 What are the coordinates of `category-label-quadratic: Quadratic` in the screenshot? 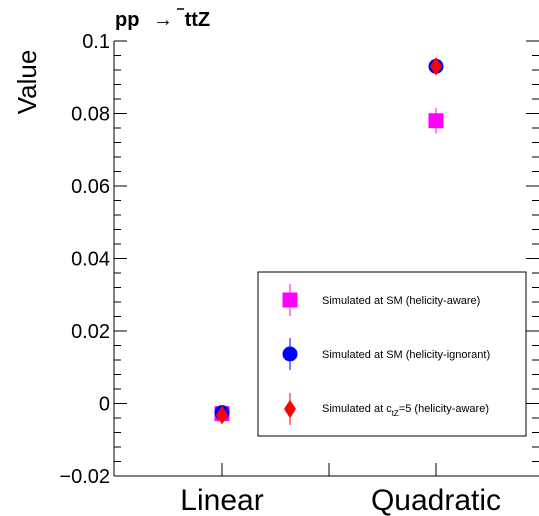 It's located at (436, 500).